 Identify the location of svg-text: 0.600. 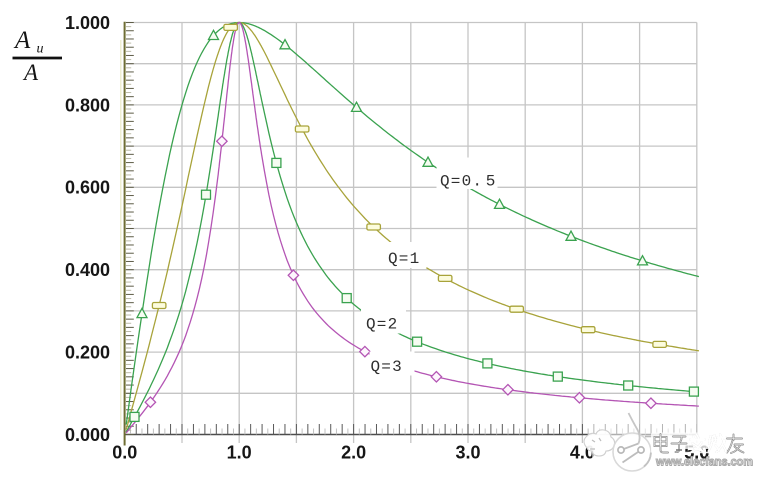
(87, 188).